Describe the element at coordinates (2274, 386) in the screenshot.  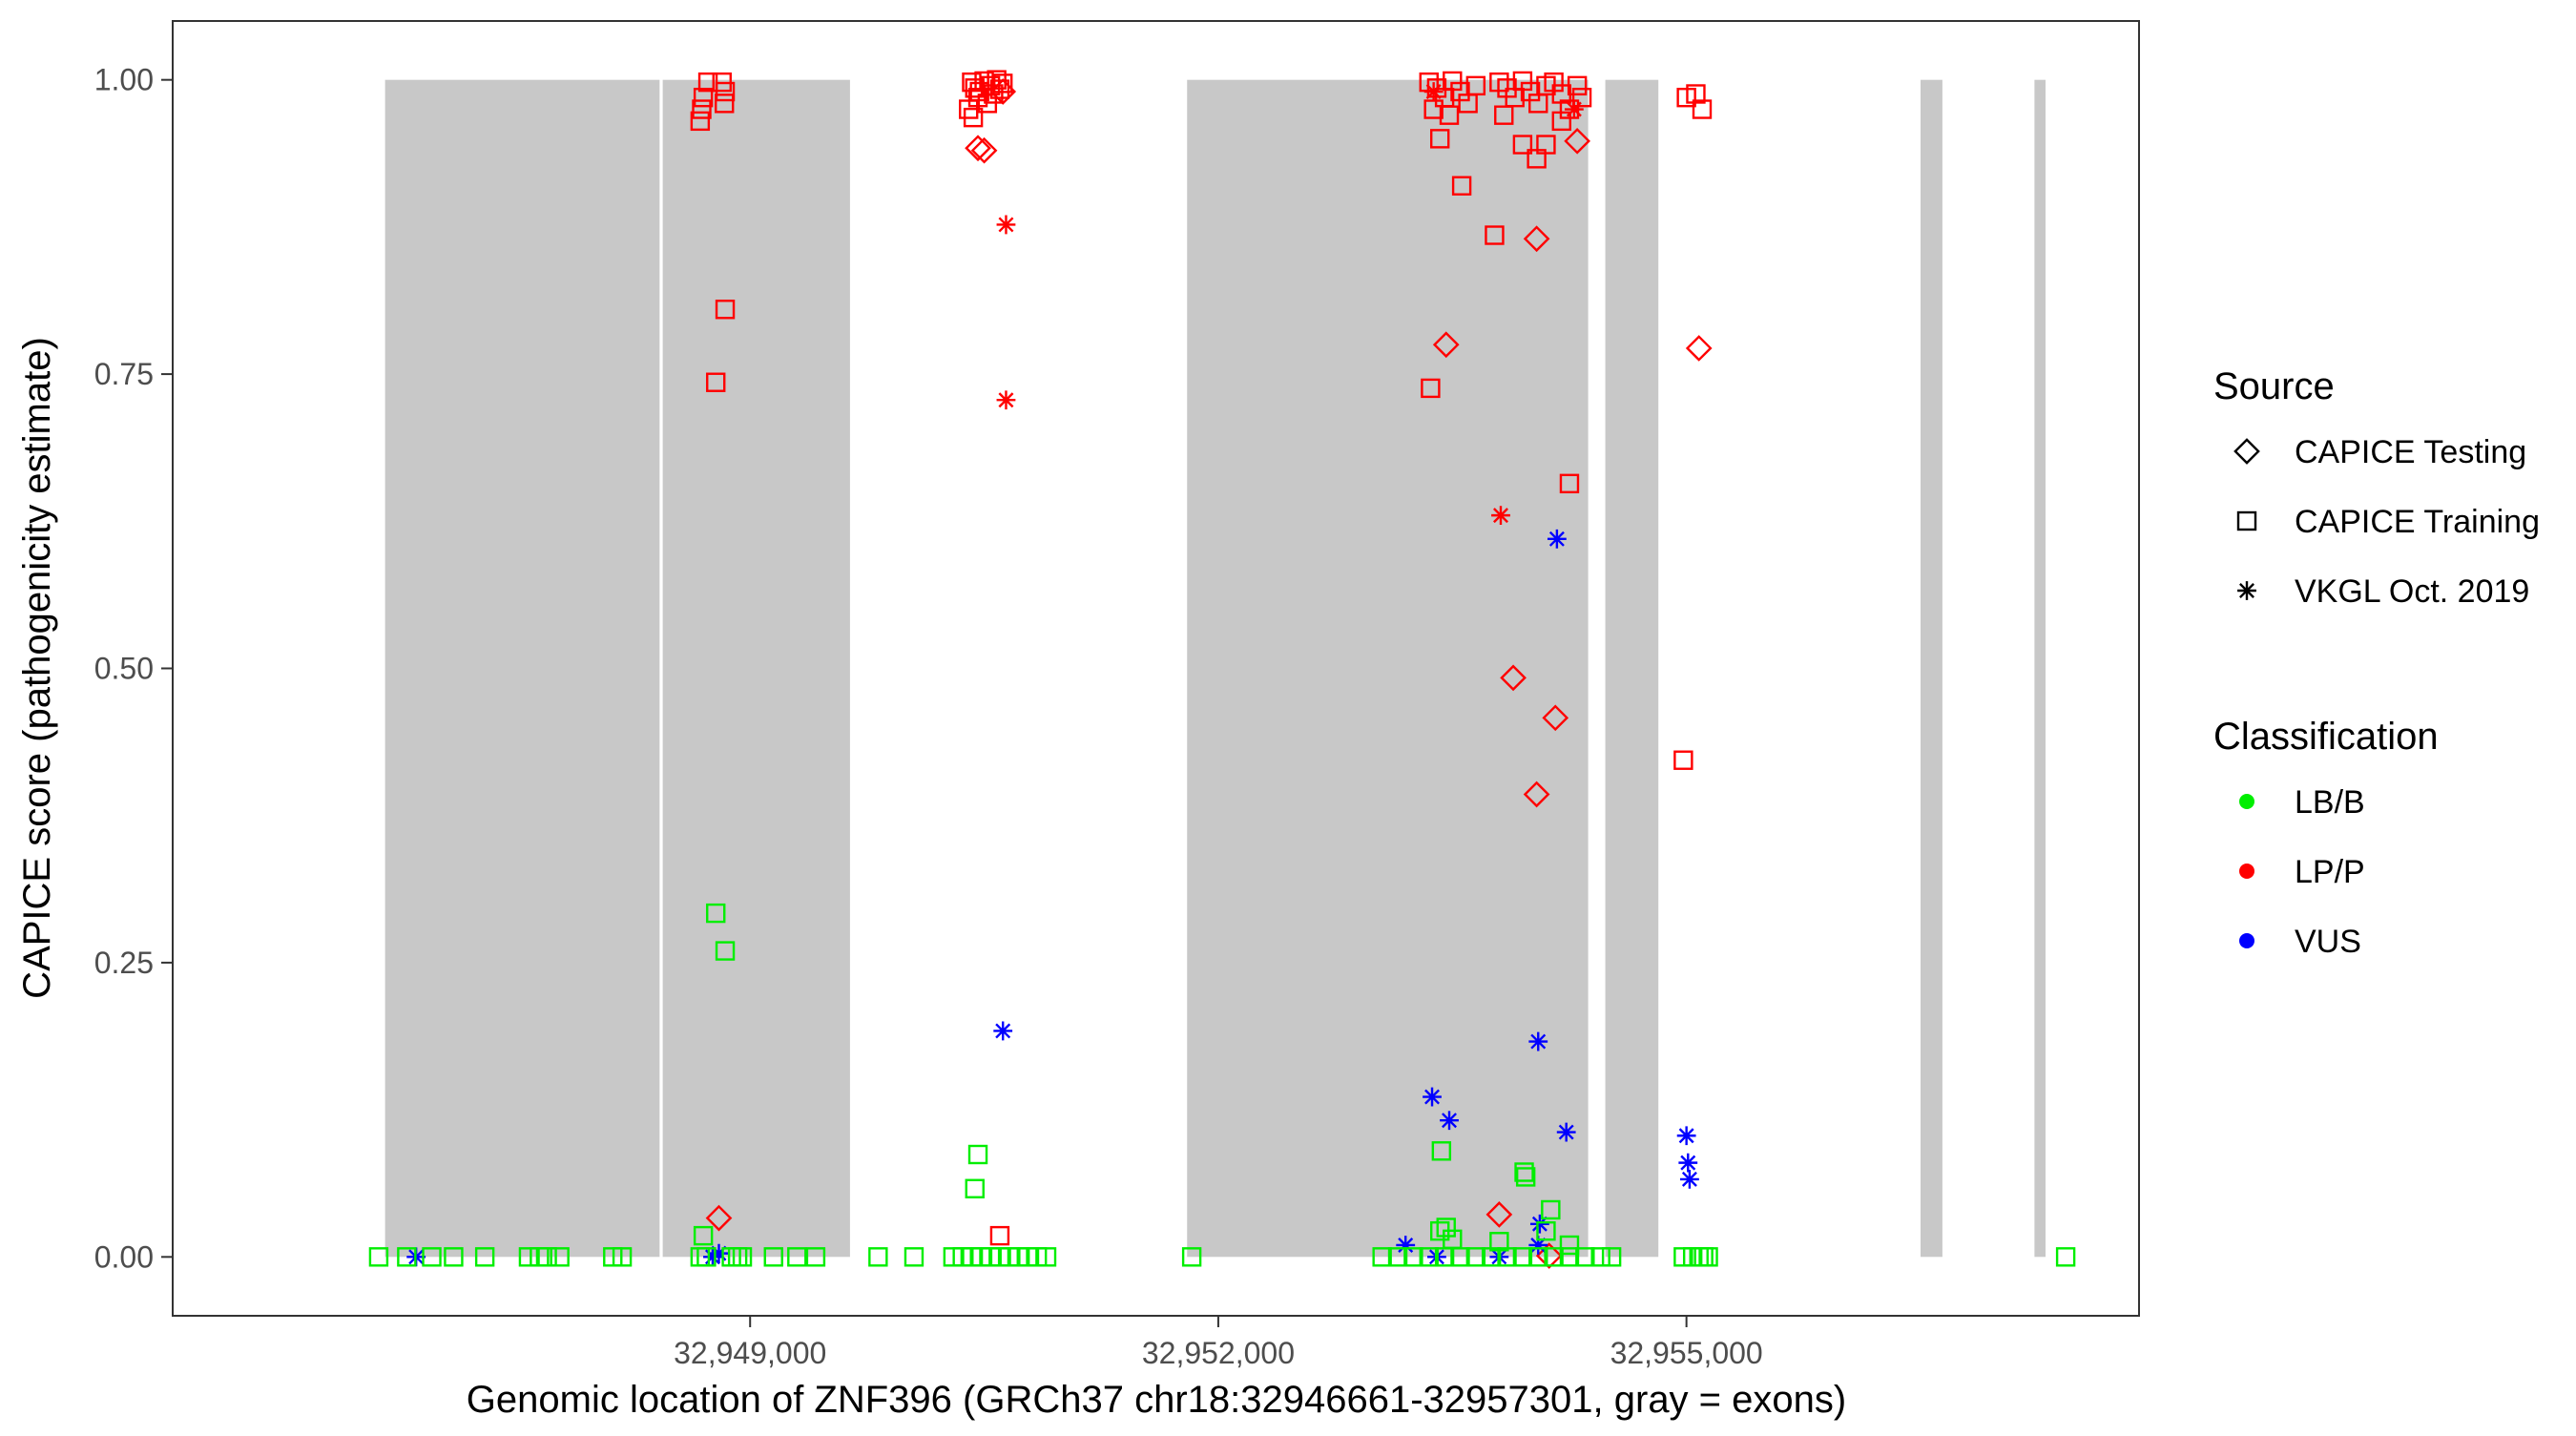
I see `legend-source-title: Source` at that location.